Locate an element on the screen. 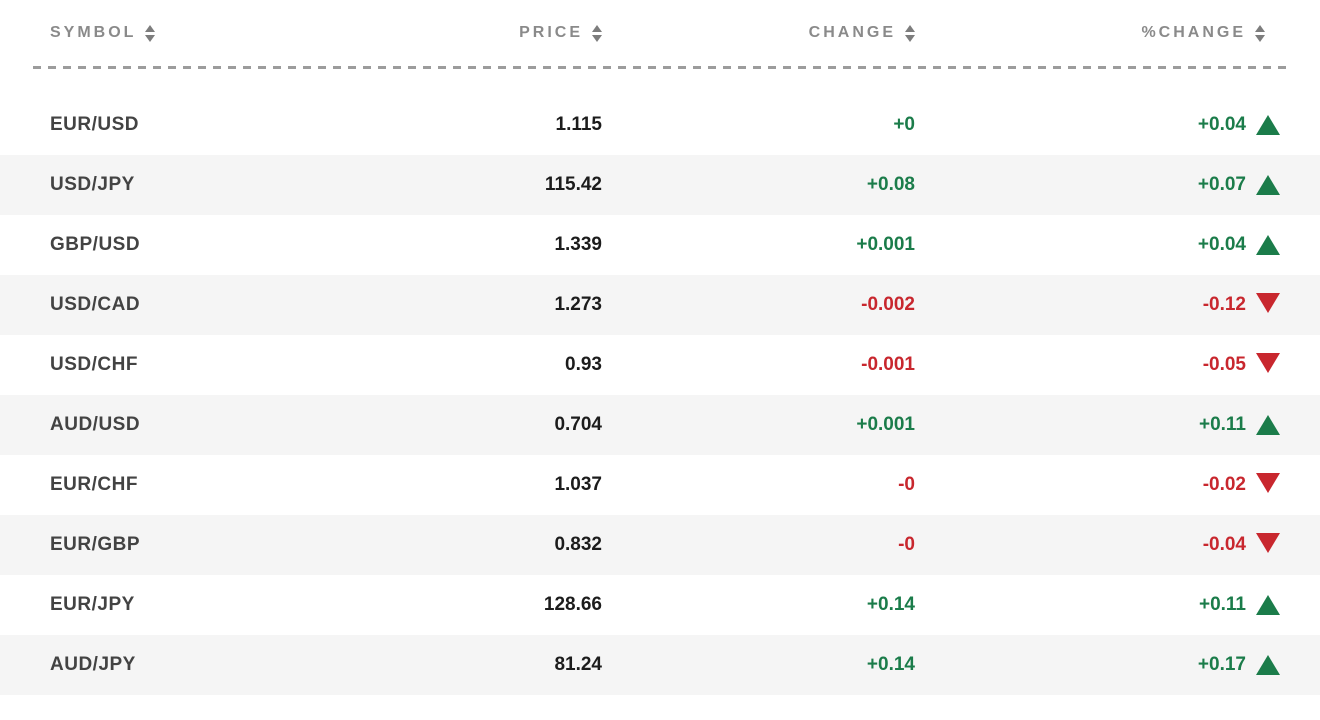 Image resolution: width=1320 pixels, height=720 pixels. price-cell: 1.037 is located at coordinates (578, 484).